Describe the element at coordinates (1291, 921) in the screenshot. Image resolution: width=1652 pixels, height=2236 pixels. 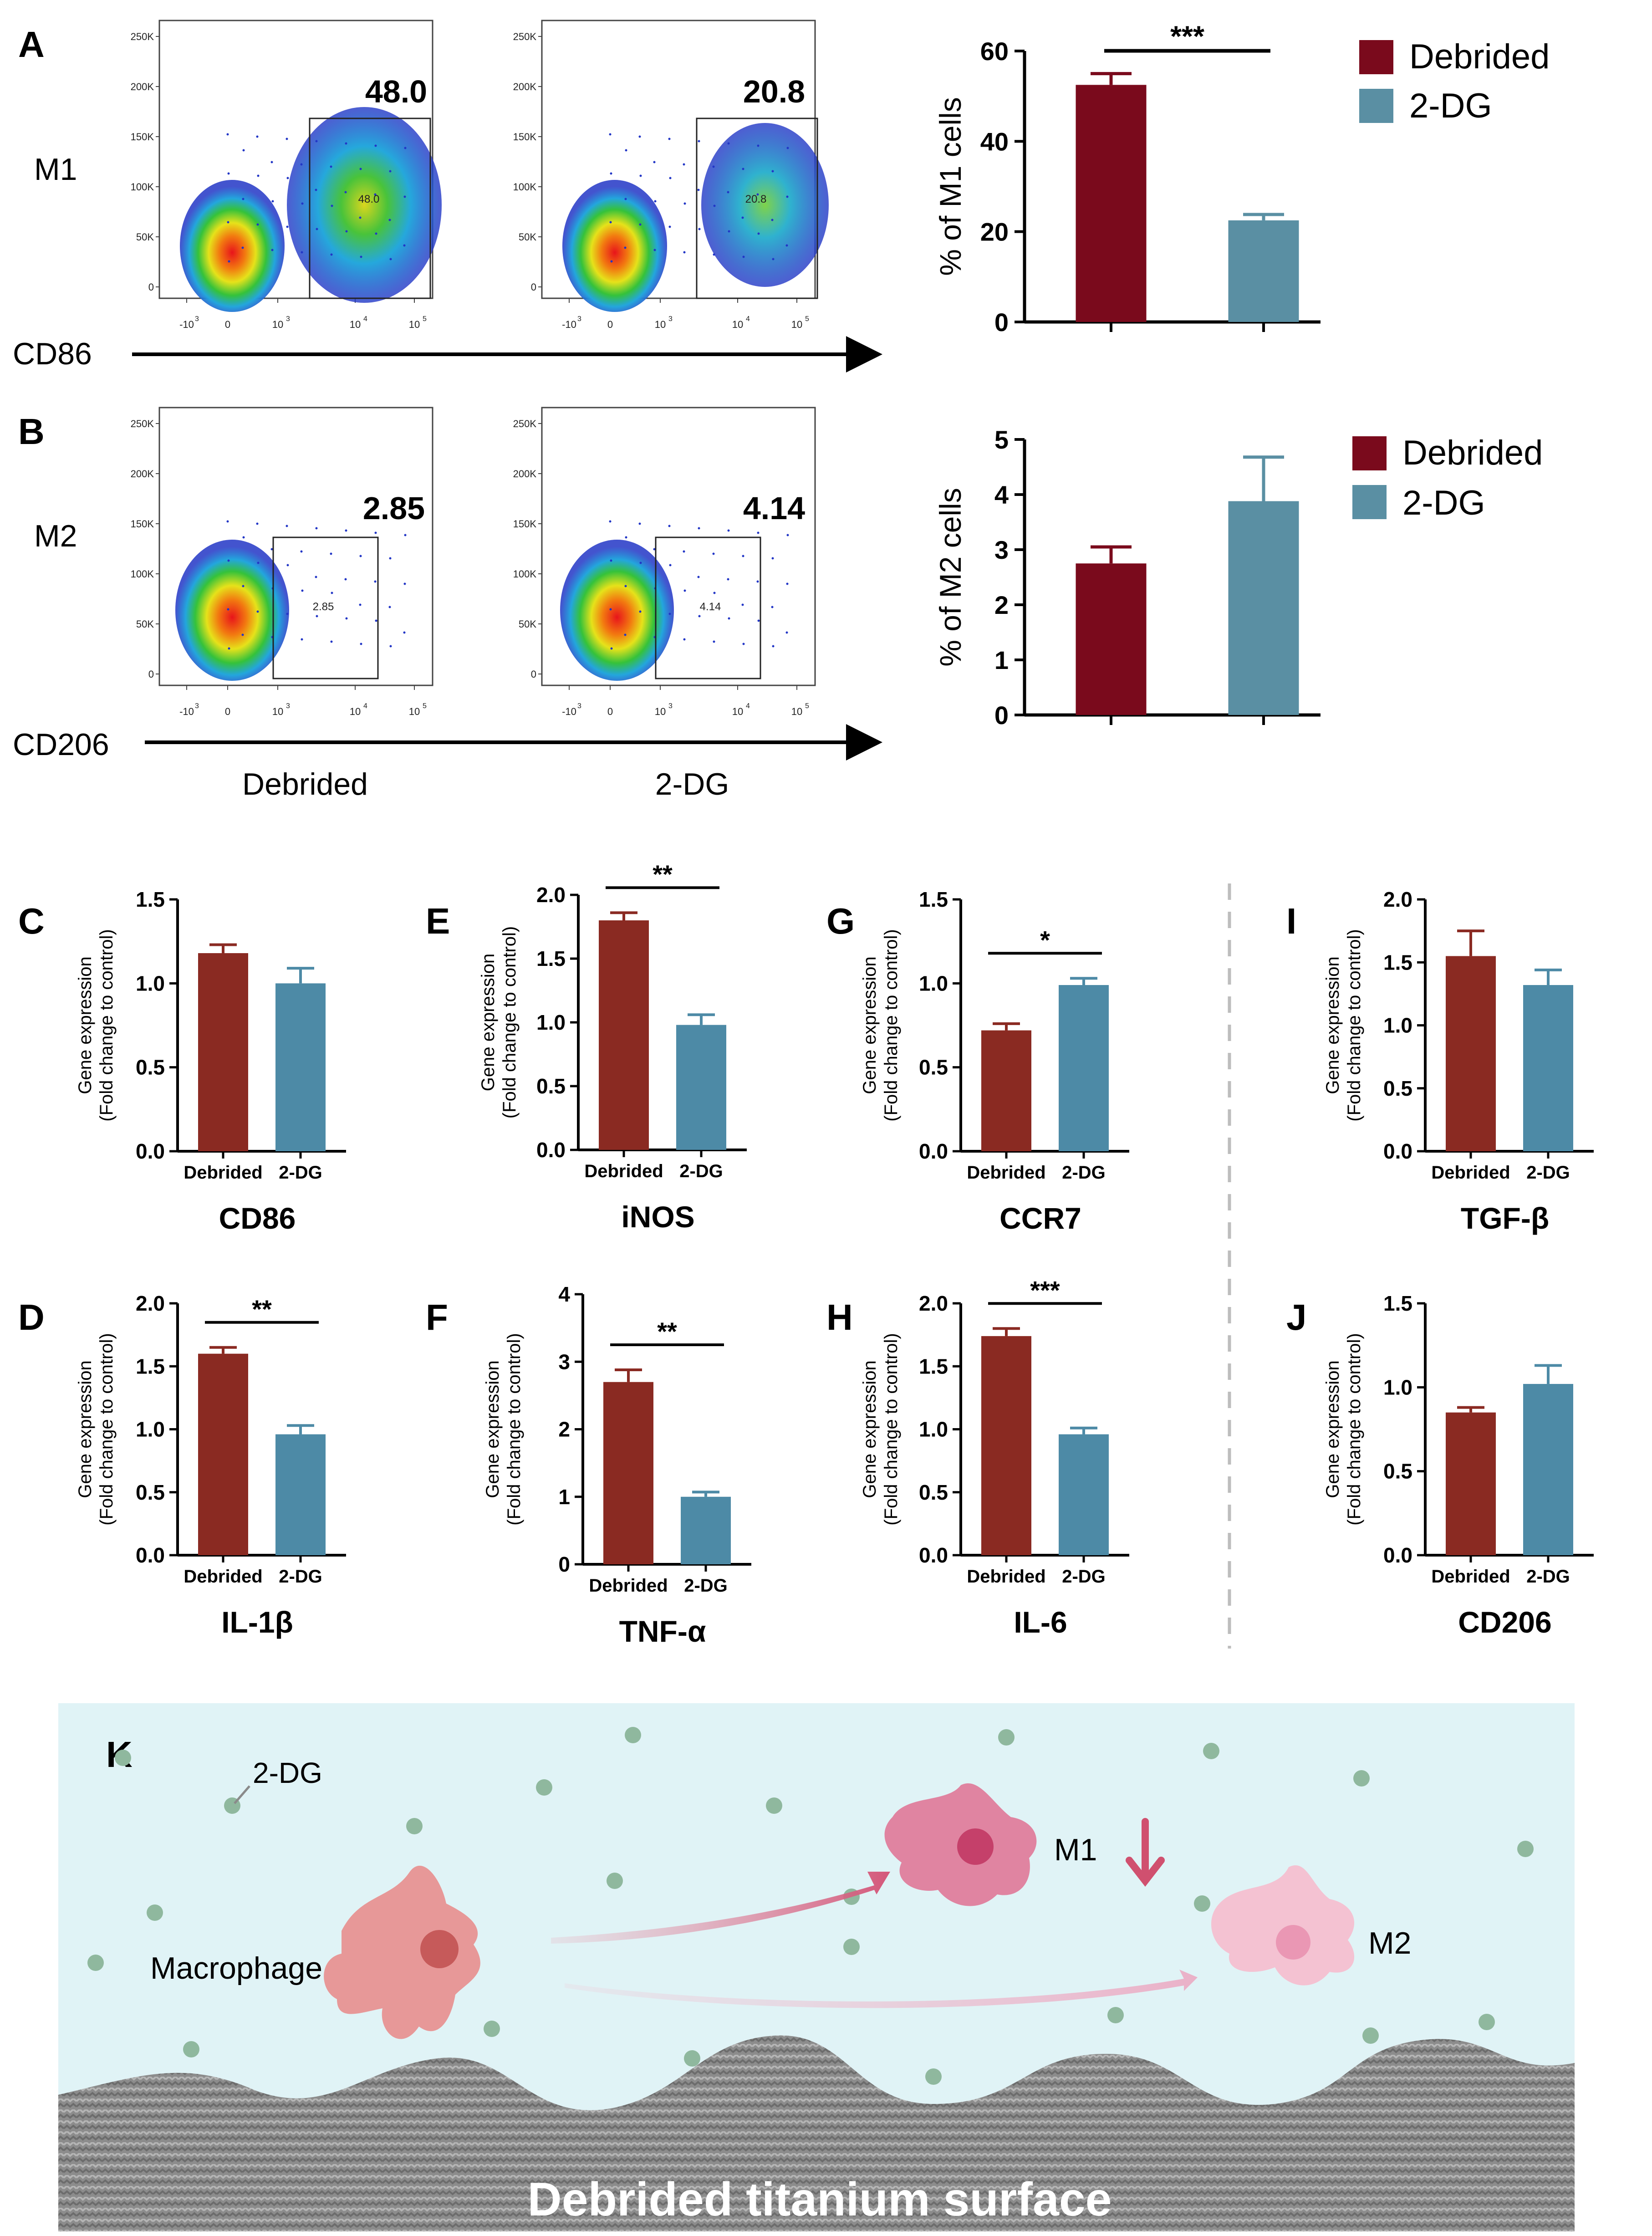
I see `panel-letter-i: I` at that location.